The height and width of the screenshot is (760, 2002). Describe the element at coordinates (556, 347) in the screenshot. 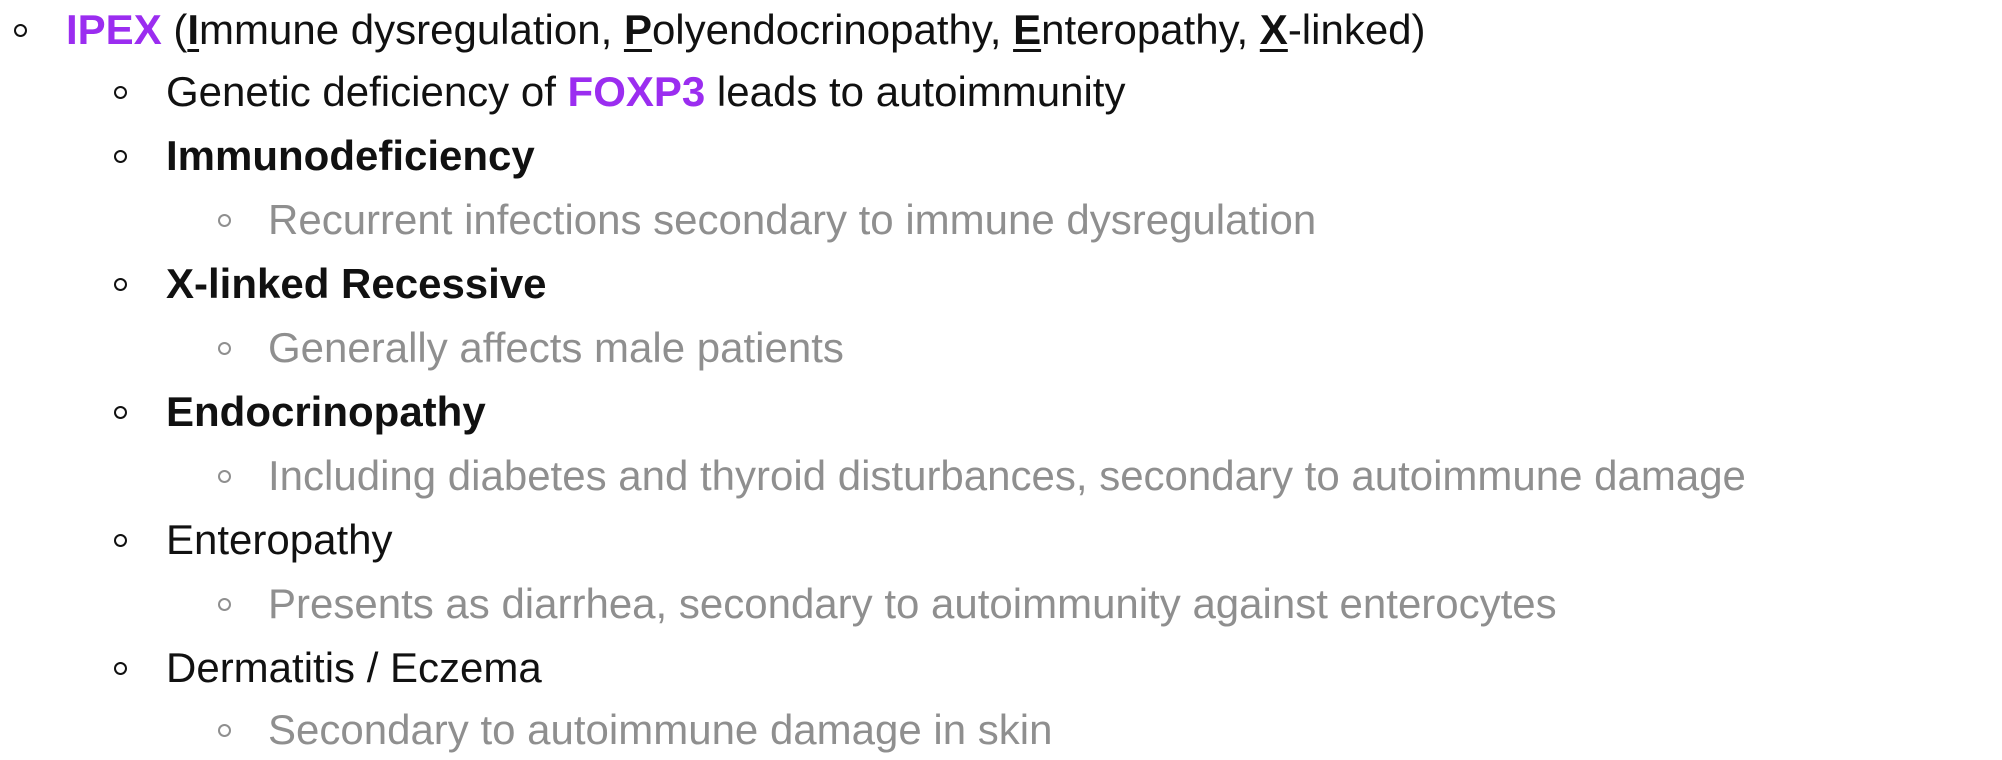

I see `item-detail: Generally affects male patients` at that location.